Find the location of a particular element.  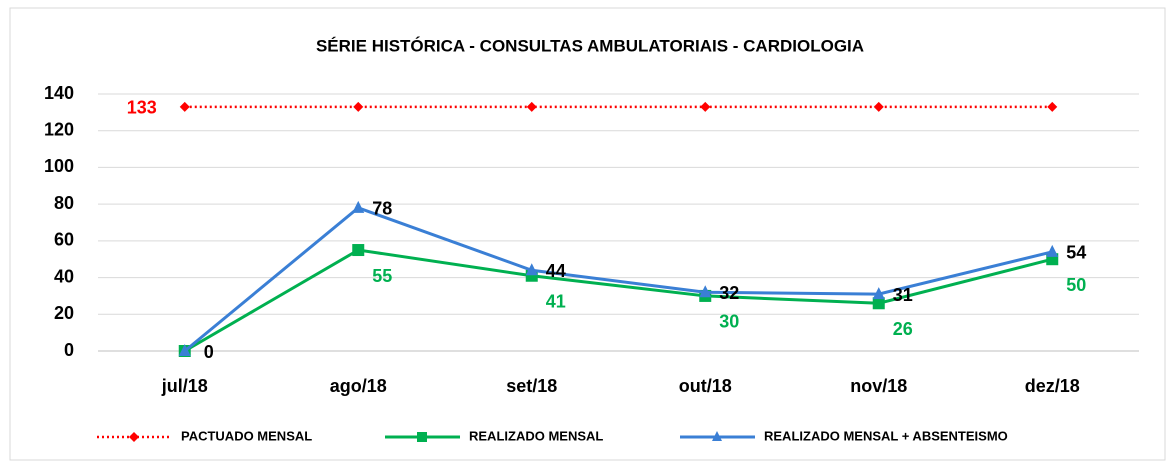

data-label: 41 is located at coordinates (556, 301).